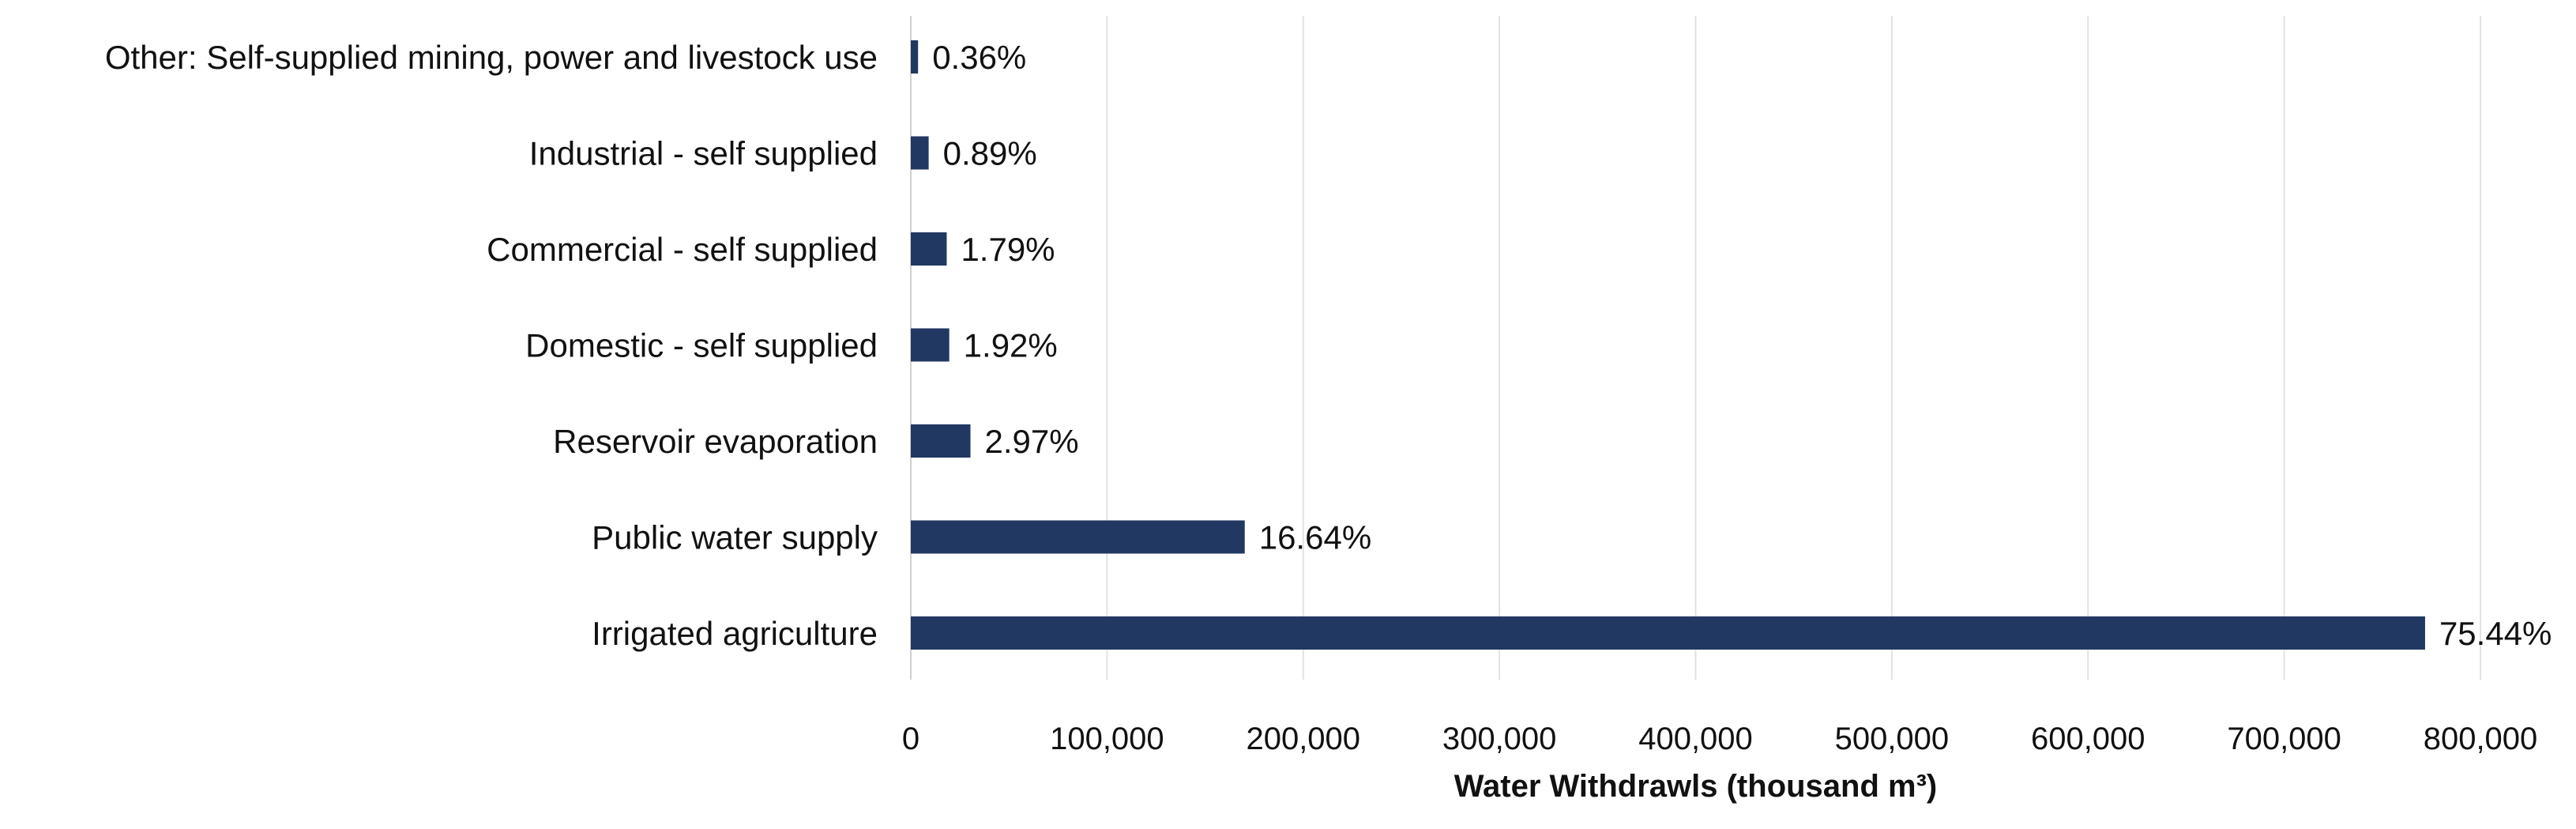 The image size is (2576, 829). Describe the element at coordinates (716, 442) in the screenshot. I see `category-label: Reservoir evaporation` at that location.